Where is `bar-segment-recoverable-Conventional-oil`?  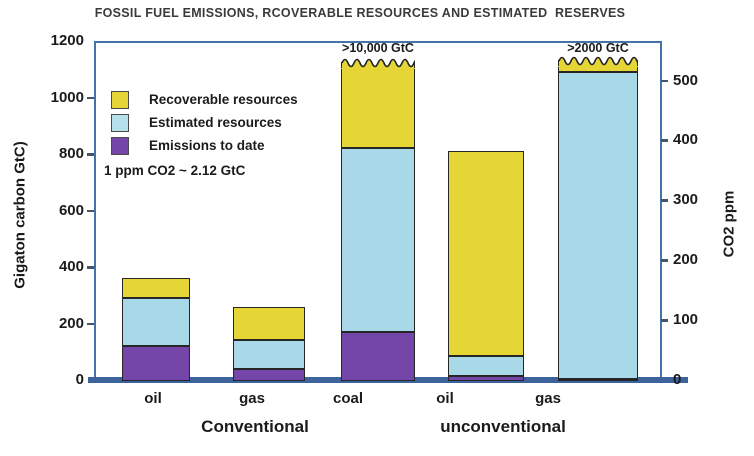
bar-segment-recoverable-Conventional-oil is located at coordinates (156, 288).